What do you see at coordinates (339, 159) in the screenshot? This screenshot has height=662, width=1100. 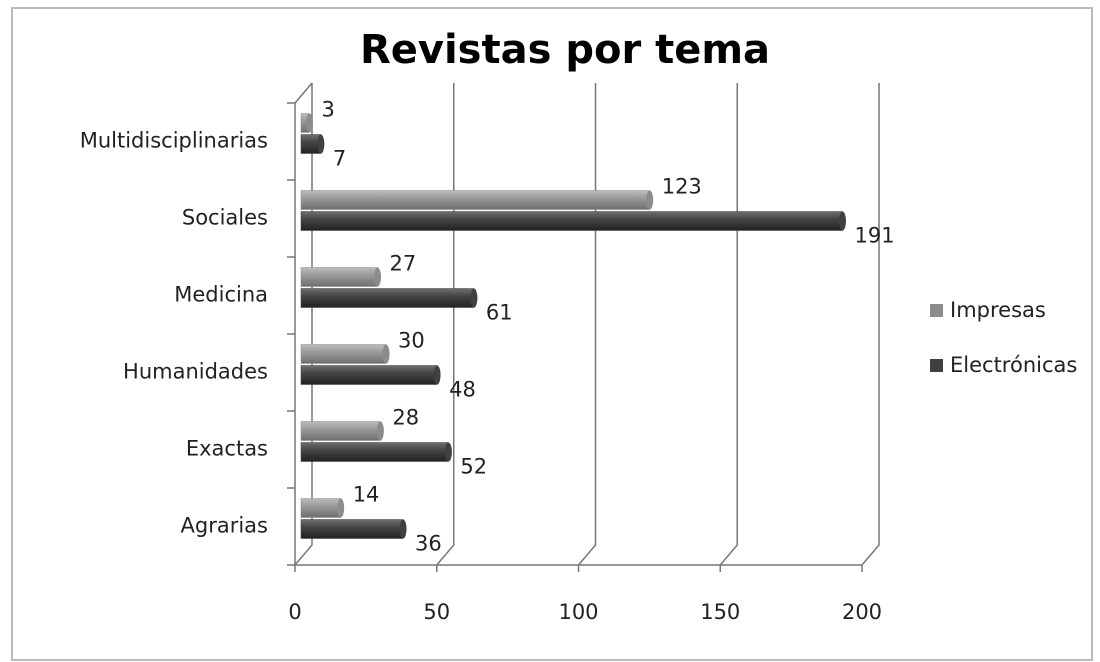 I see `data-label: 7` at bounding box center [339, 159].